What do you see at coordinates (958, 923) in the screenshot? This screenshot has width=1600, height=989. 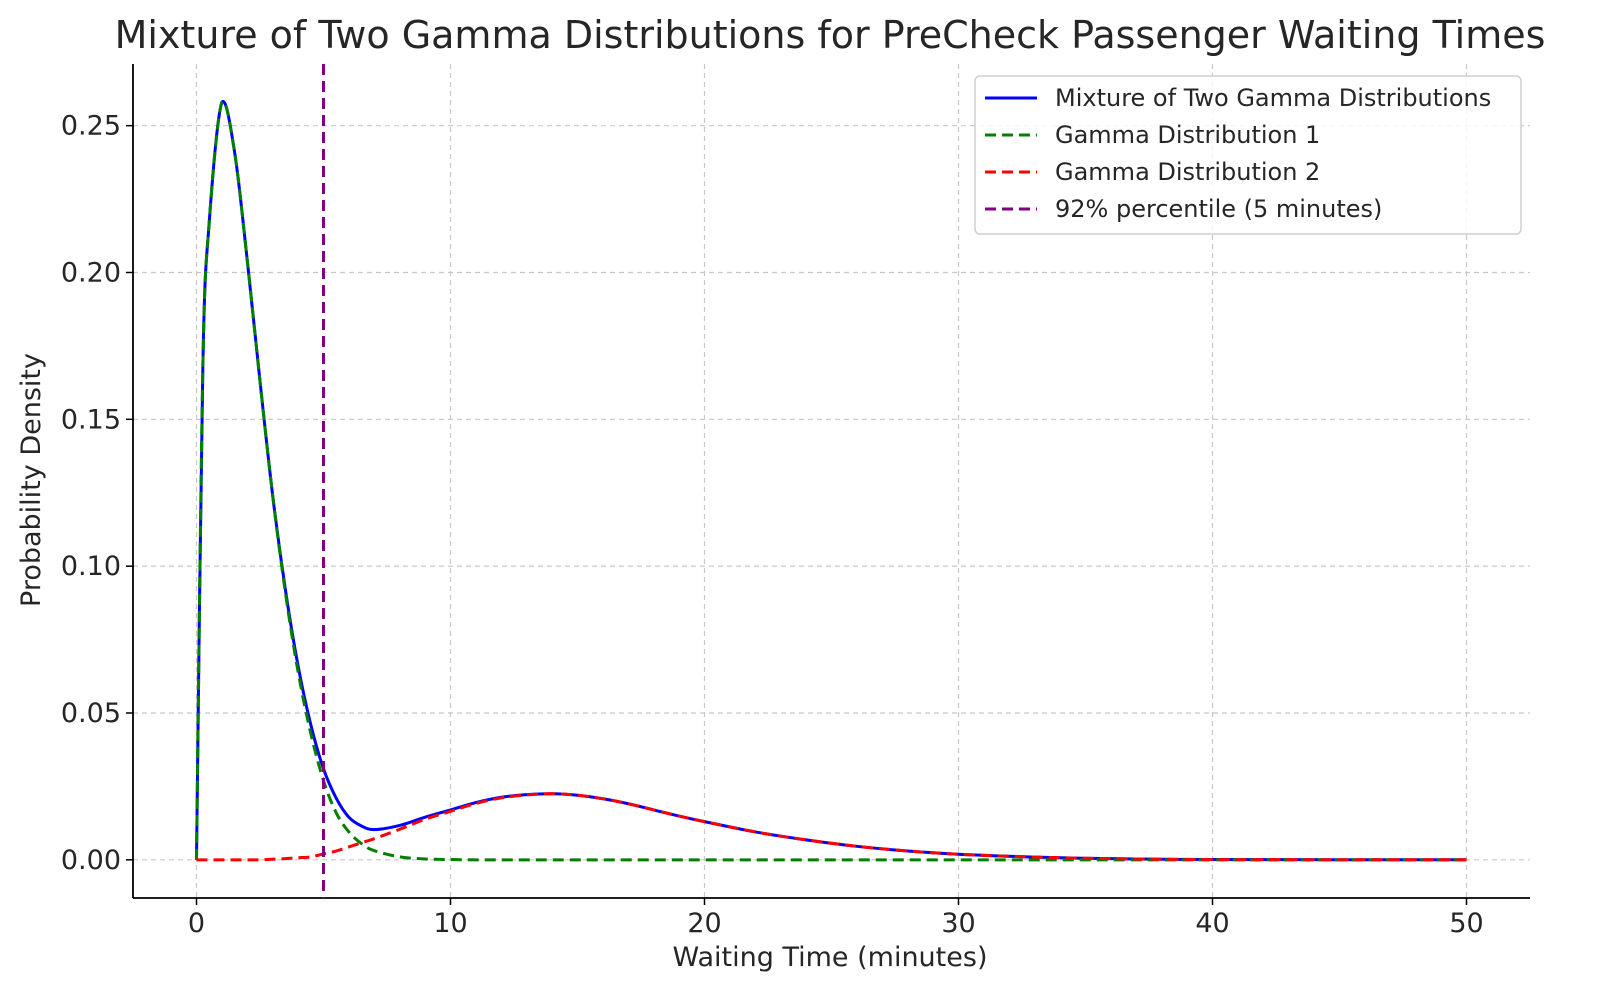 I see `x-tick-label: 30` at bounding box center [958, 923].